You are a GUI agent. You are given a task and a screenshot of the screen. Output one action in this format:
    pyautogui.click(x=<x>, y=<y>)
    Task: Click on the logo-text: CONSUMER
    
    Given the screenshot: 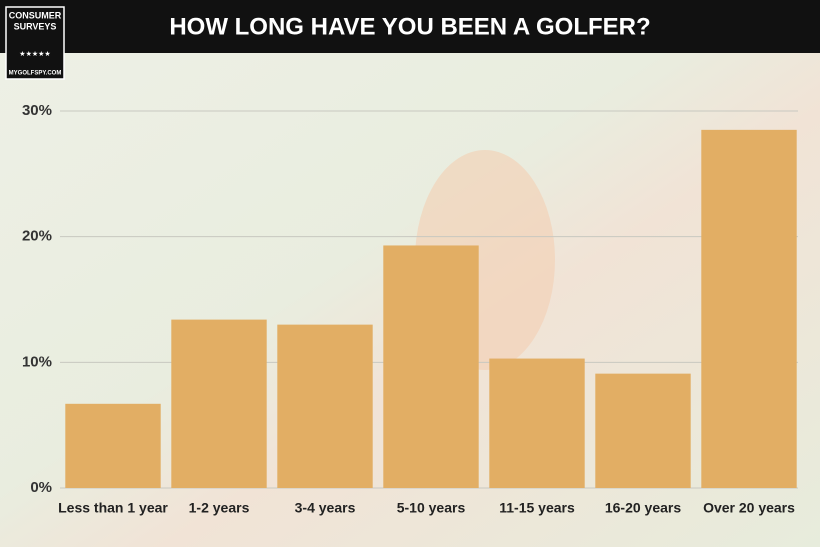 What is the action you would take?
    pyautogui.click(x=35, y=15)
    